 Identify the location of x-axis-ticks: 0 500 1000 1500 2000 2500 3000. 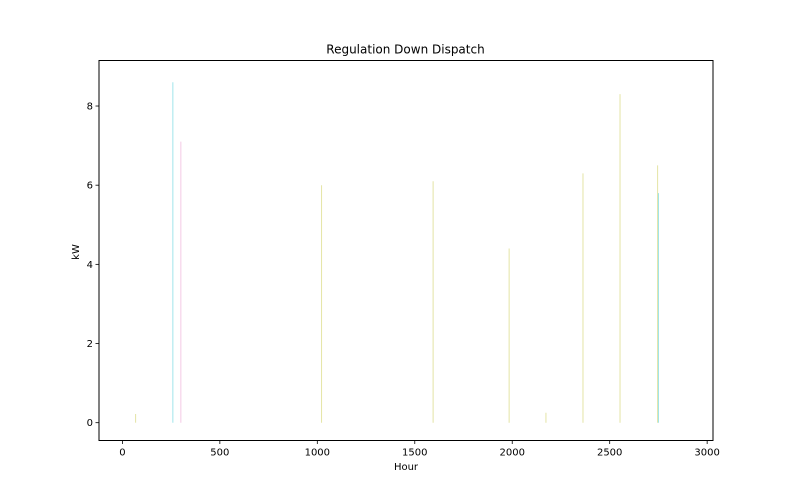
(419, 449).